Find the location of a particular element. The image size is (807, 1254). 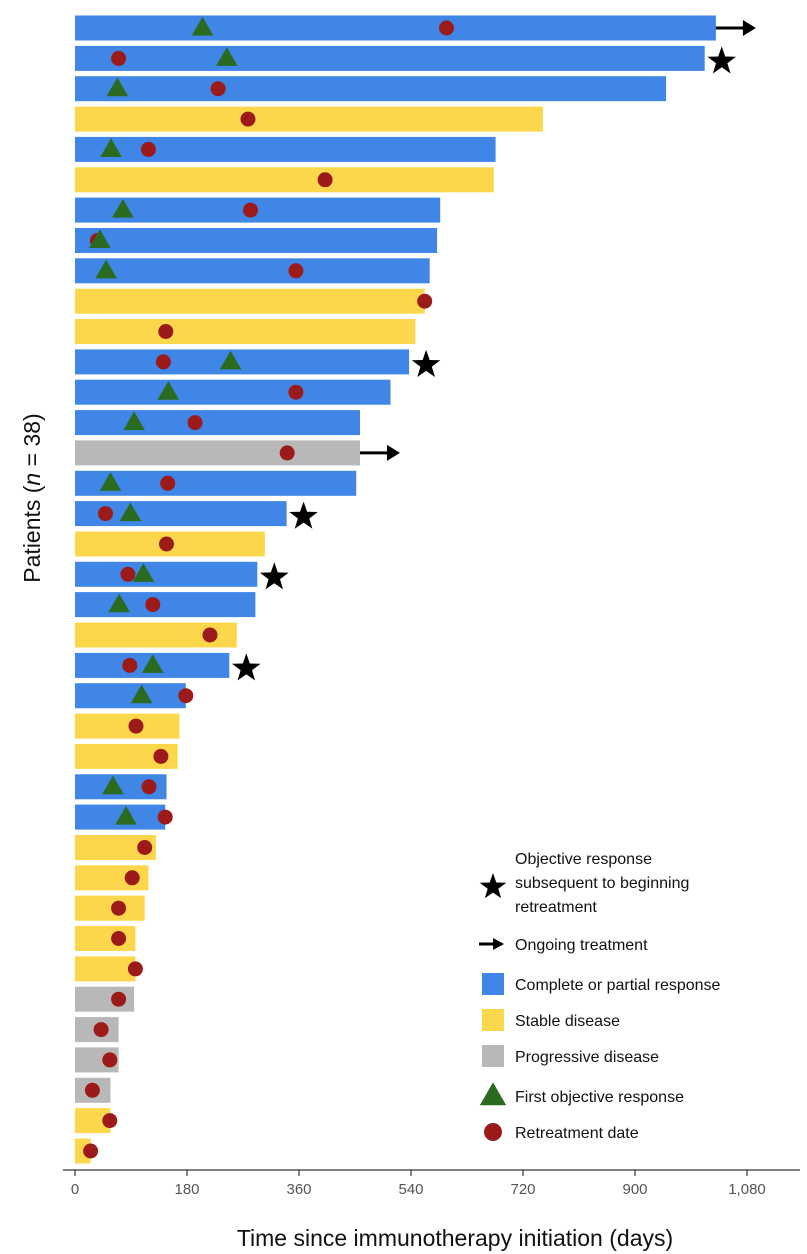

legend-label: Complete or partial response is located at coordinates (618, 985).